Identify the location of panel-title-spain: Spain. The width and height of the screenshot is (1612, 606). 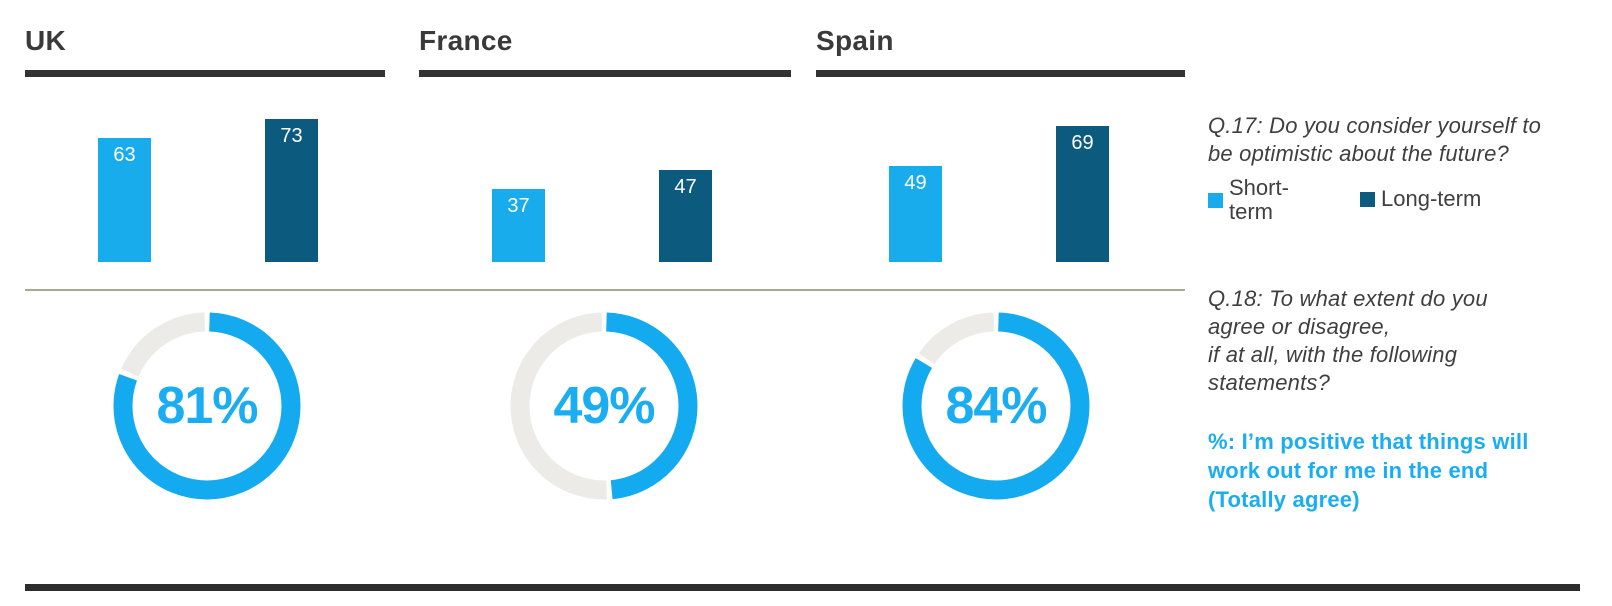
(855, 40).